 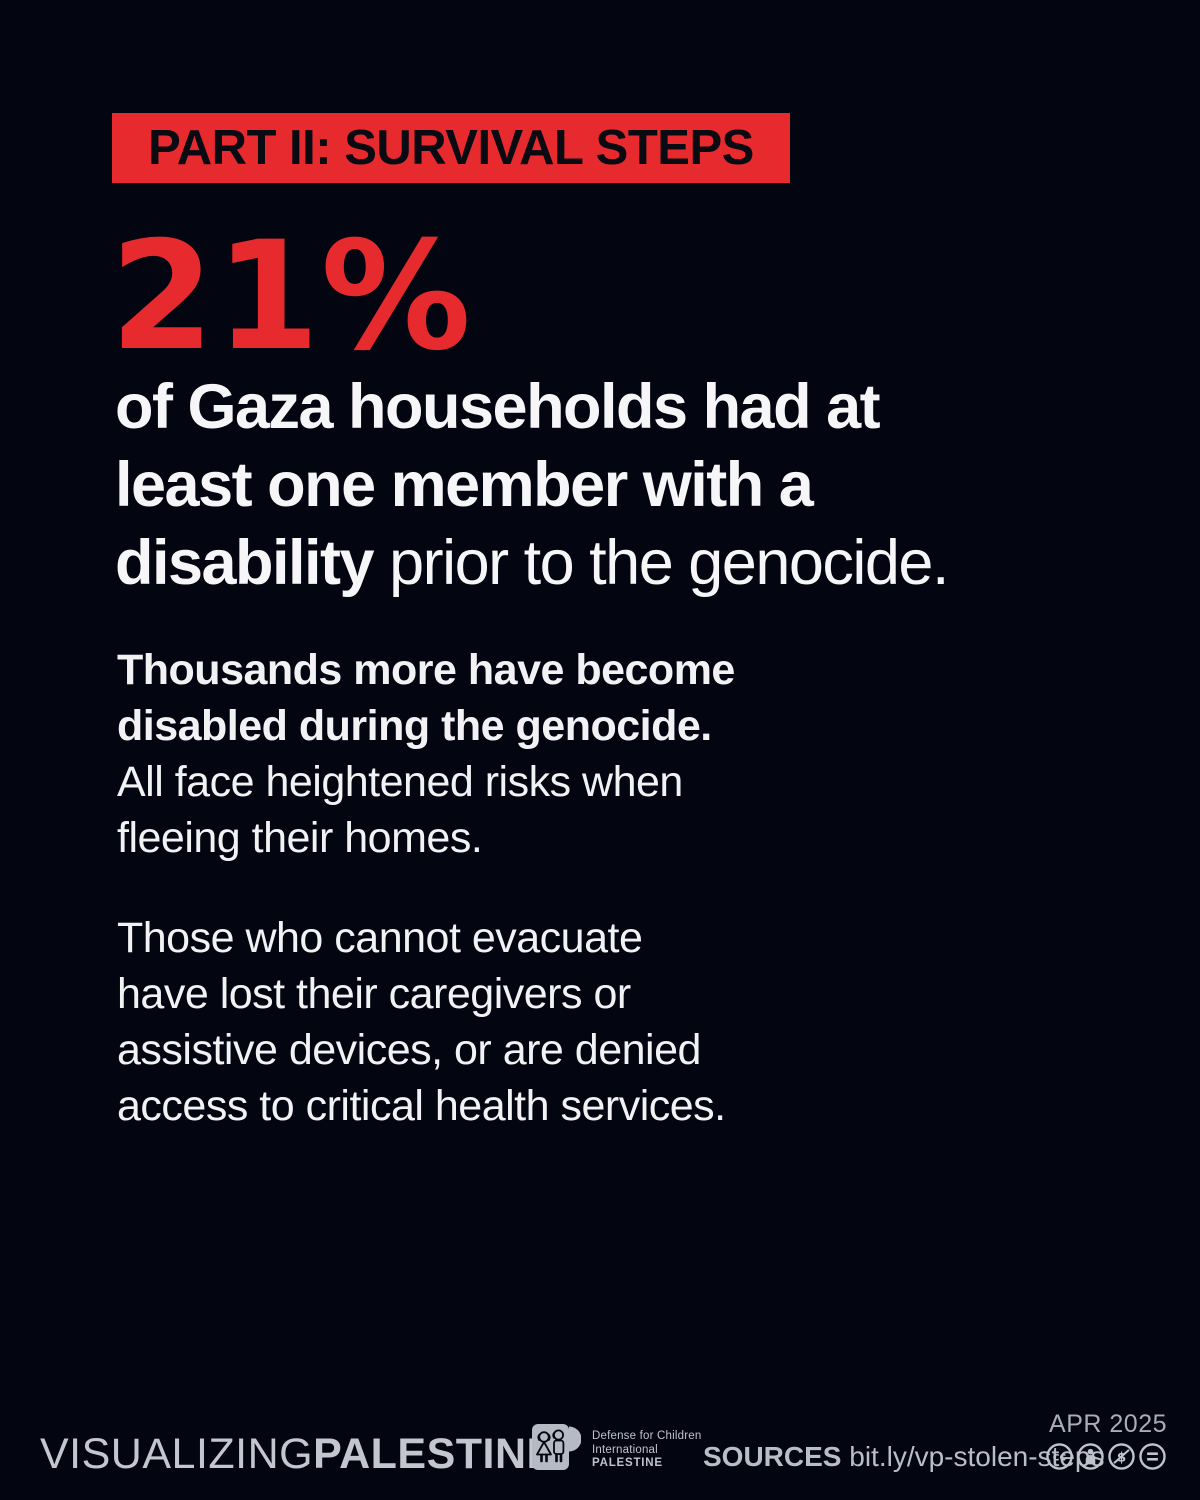 What do you see at coordinates (647, 1436) in the screenshot?
I see `dci-text-line-1: Defense for Children` at bounding box center [647, 1436].